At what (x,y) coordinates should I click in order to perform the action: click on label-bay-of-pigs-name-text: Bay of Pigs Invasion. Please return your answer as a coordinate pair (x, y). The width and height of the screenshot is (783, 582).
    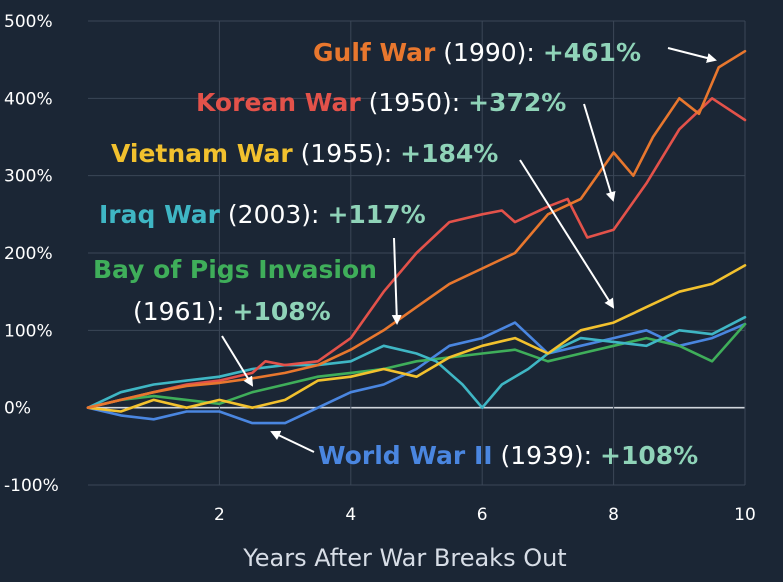
    Looking at the image, I should click on (235, 269).